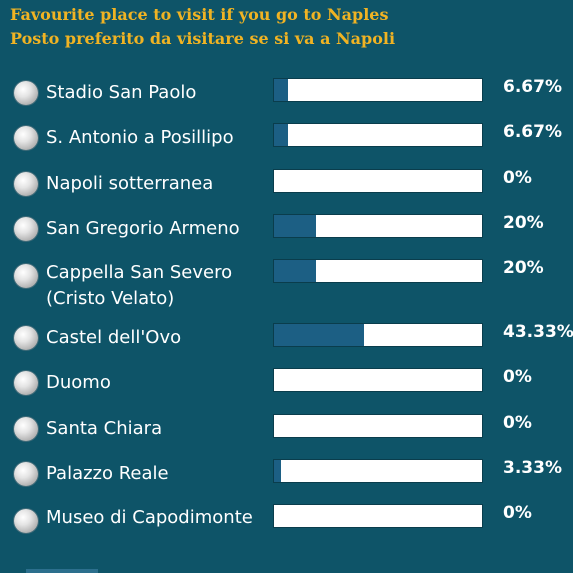 This screenshot has width=573, height=573. I want to click on option-label: Cappella San Severo (Cristo Velato), so click(139, 285).